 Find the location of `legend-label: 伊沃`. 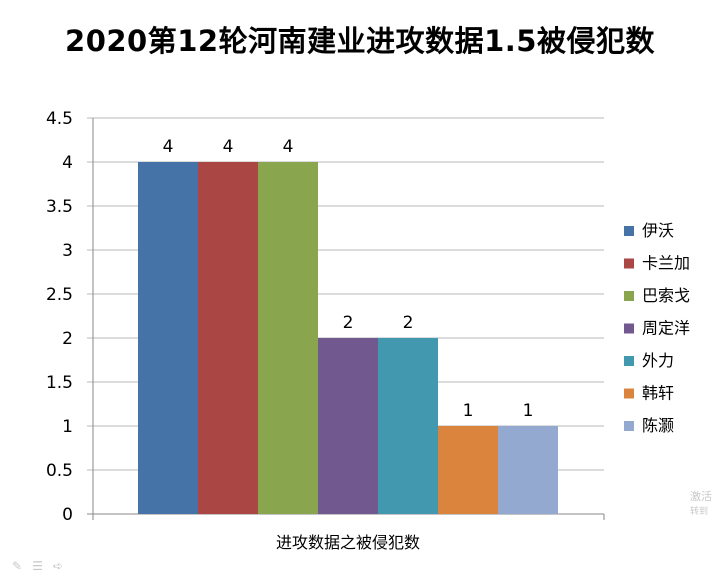

legend-label: 伊沃 is located at coordinates (658, 230).